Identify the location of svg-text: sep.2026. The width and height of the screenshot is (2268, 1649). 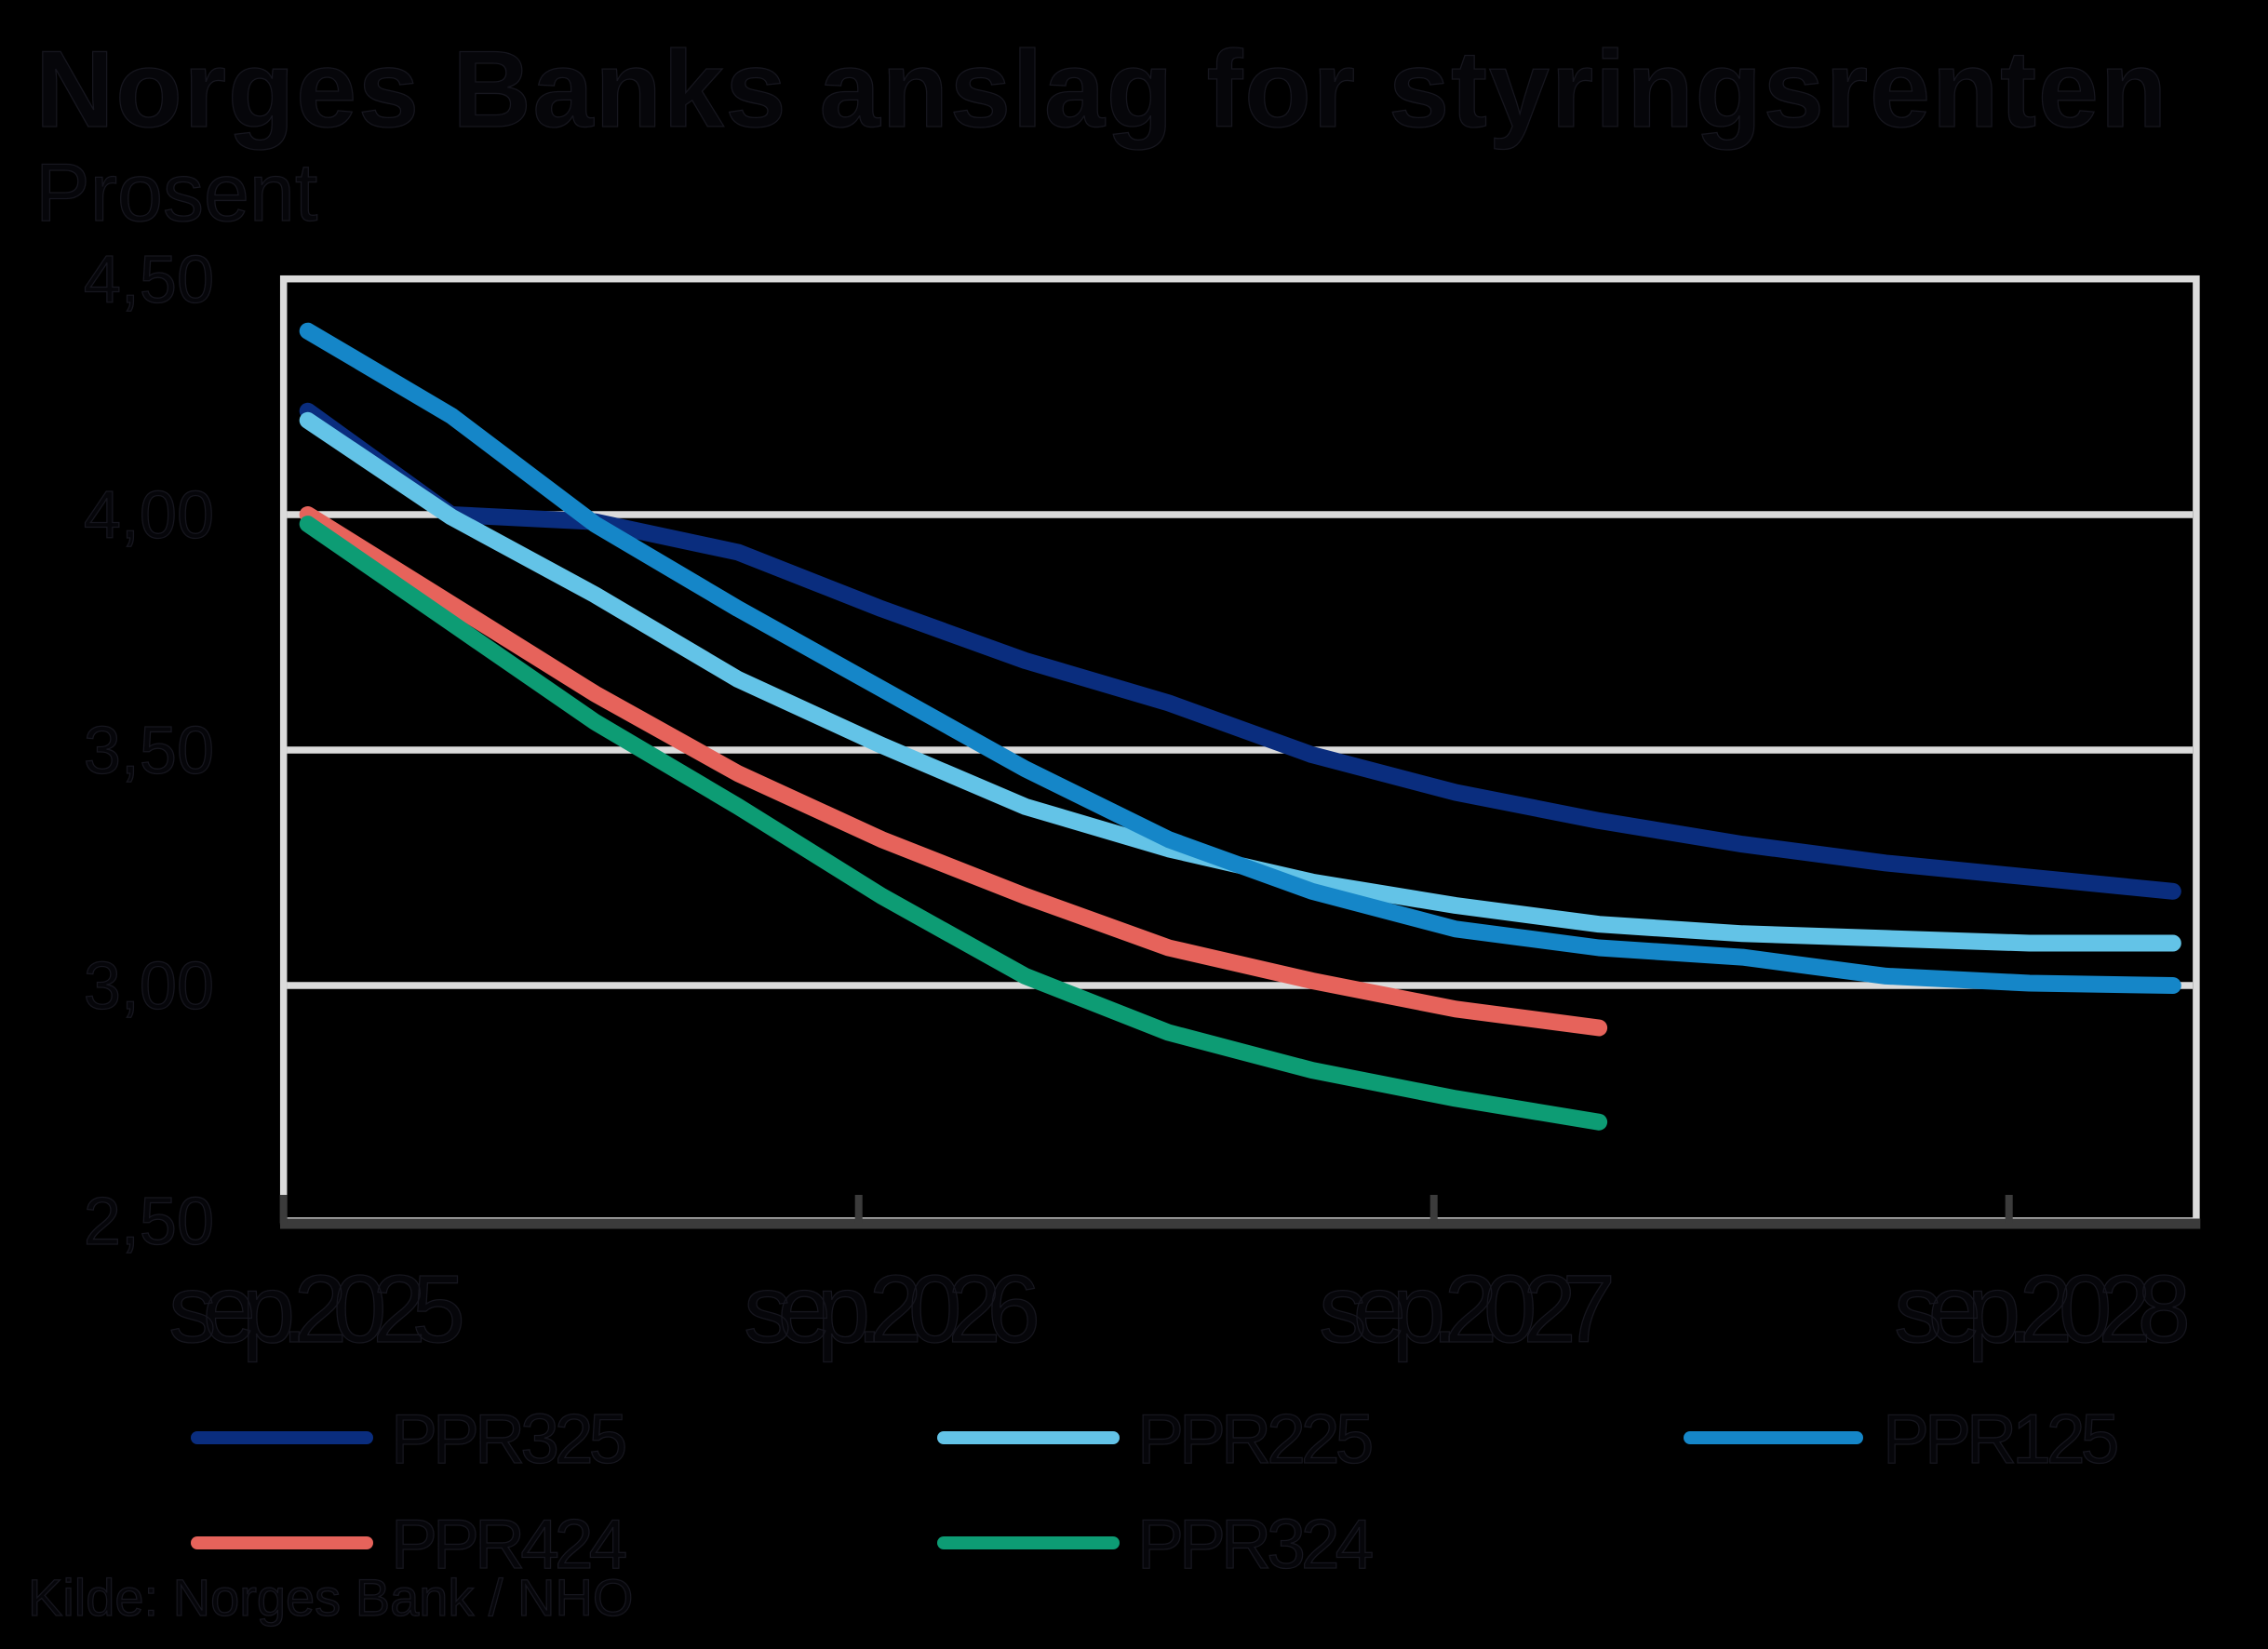
(890, 1308).